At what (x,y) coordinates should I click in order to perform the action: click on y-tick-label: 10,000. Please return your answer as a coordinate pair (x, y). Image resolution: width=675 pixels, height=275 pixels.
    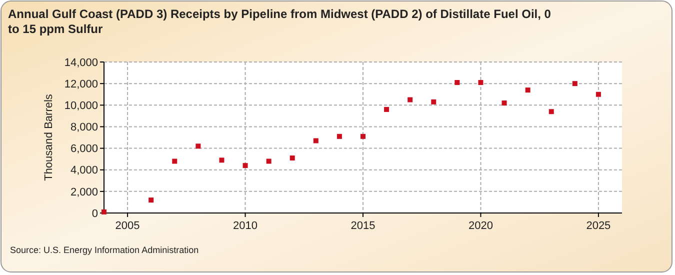
    Looking at the image, I should click on (81, 106).